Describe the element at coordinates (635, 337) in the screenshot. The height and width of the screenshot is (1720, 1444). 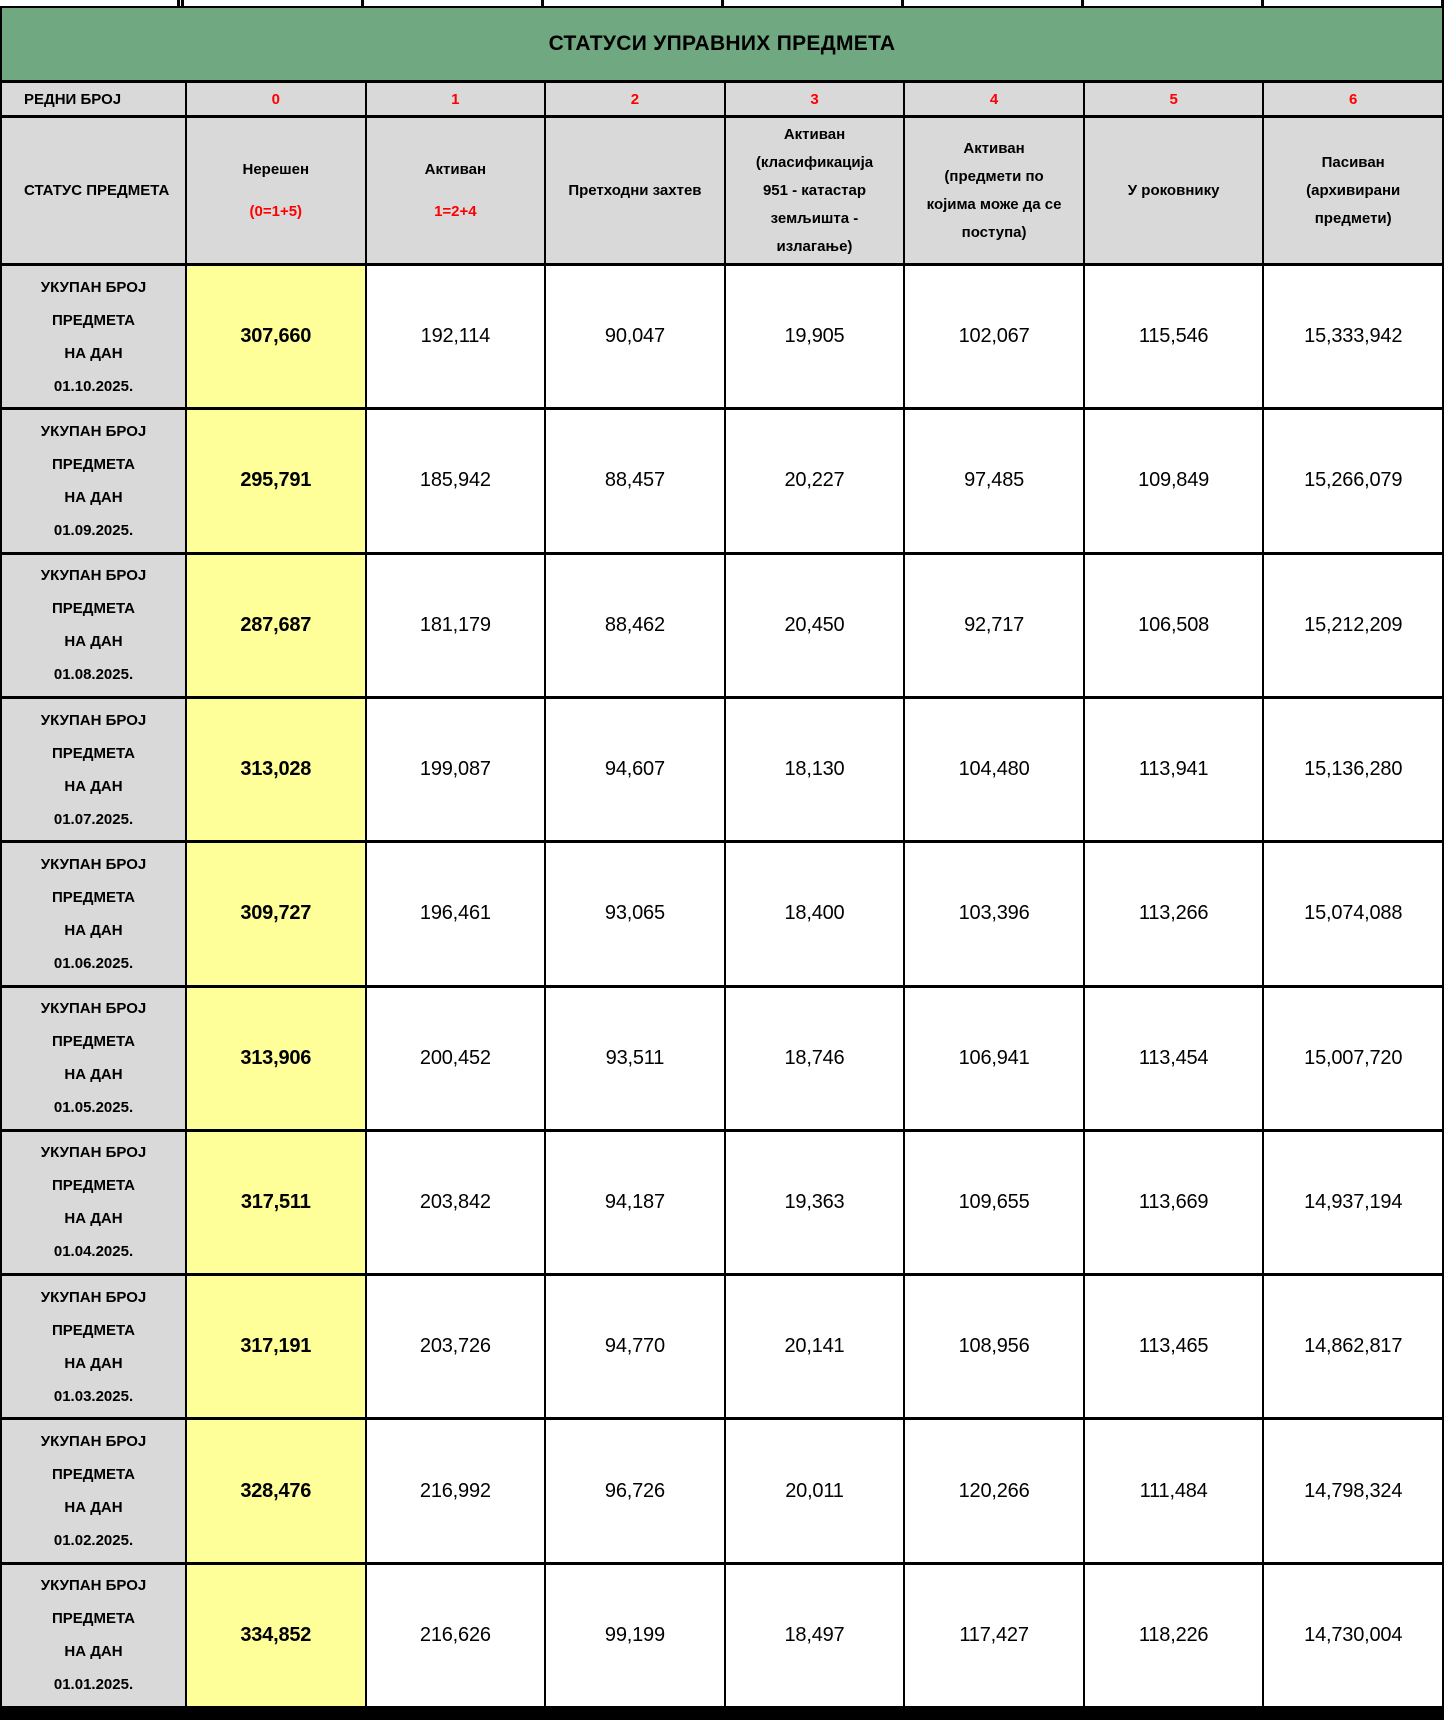
I see `value-cell: 90,047` at that location.